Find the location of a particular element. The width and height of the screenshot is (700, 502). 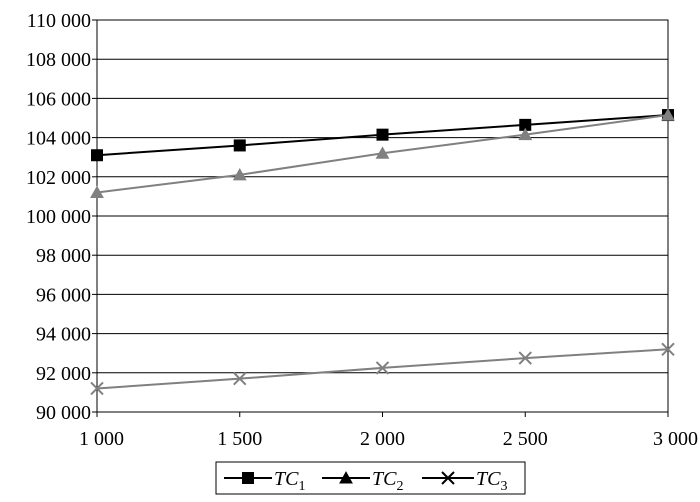

x-tick-label: 1 000 is located at coordinates (101, 439).